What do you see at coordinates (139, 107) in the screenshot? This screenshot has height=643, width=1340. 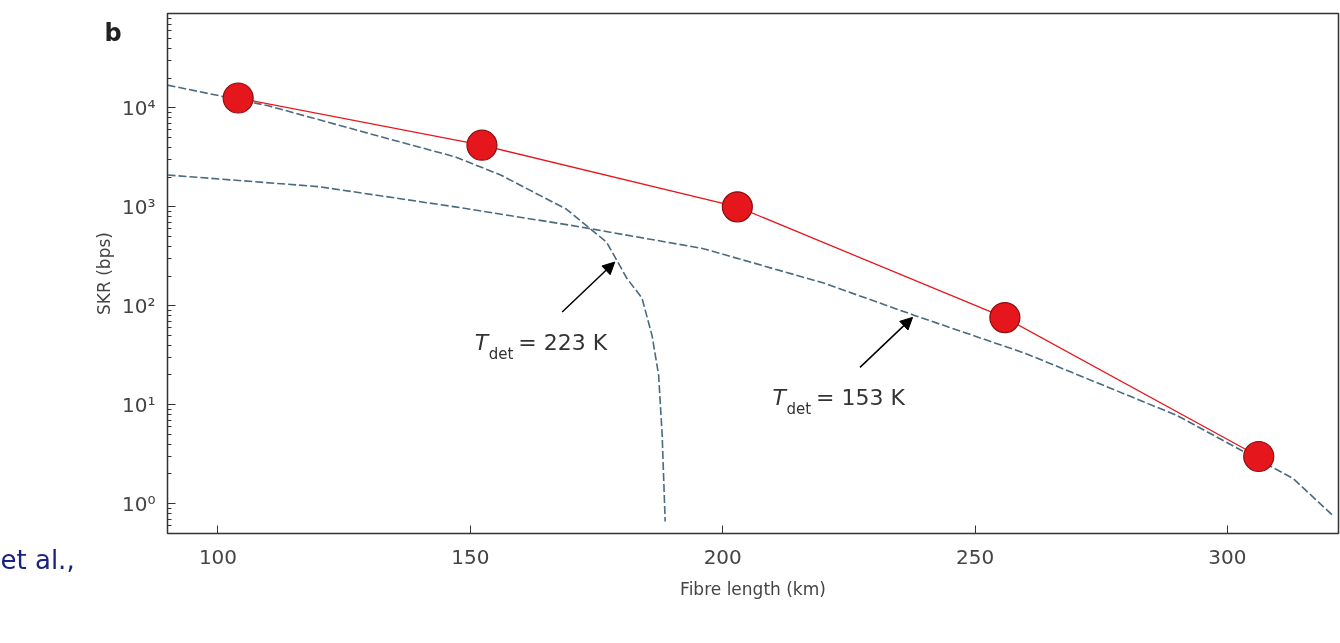 I see `y-tick-label: 10⁴` at bounding box center [139, 107].